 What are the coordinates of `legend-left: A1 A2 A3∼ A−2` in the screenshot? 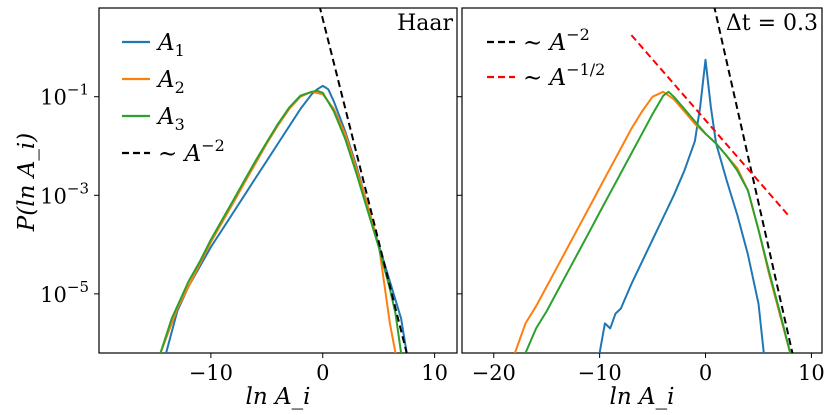 It's located at (173, 98).